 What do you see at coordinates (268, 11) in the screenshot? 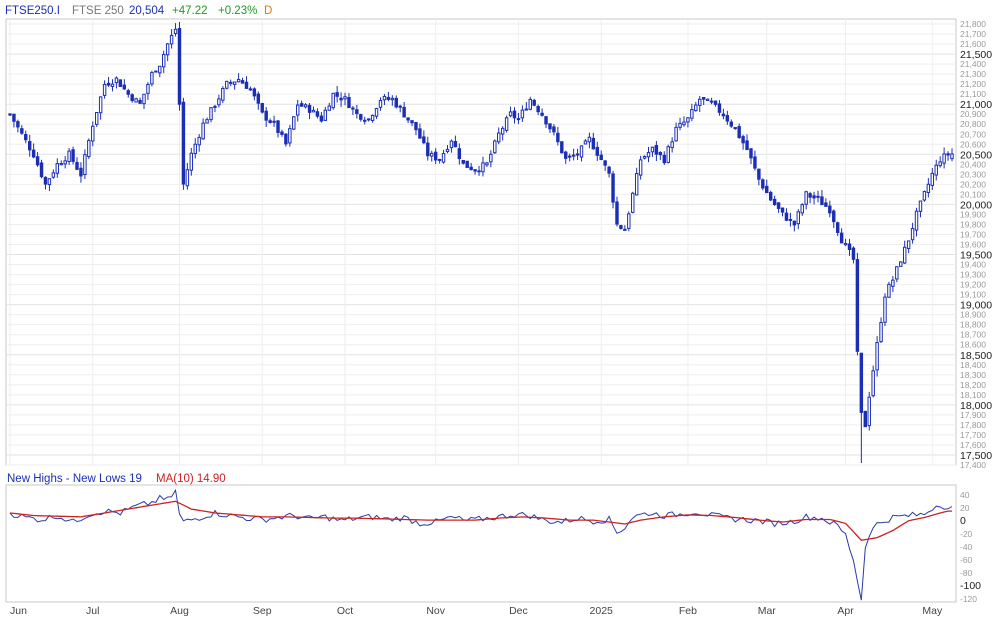
I see `period-label: D` at bounding box center [268, 11].